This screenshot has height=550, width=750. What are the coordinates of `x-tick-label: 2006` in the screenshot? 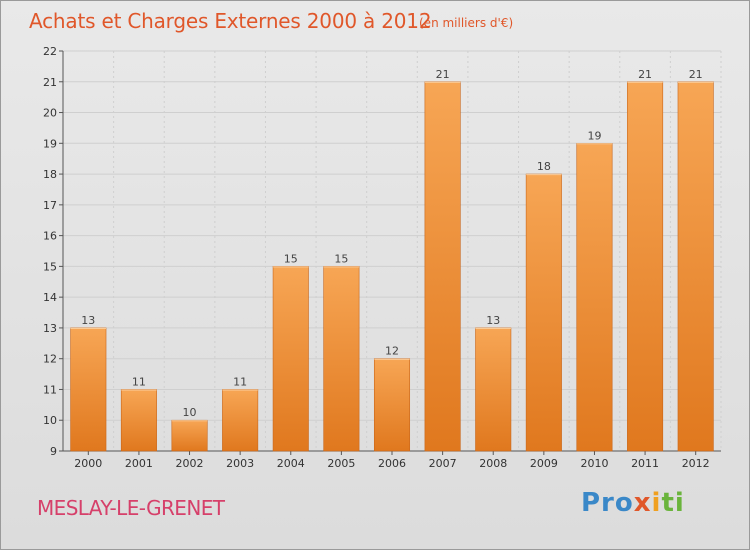 It's located at (392, 463).